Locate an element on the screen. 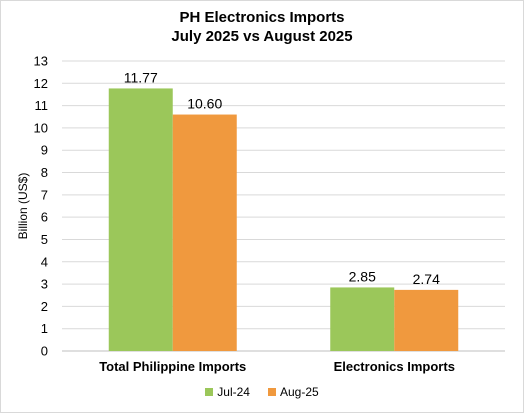 This screenshot has height=413, width=524. y-tick-label: 4 is located at coordinates (44, 261).